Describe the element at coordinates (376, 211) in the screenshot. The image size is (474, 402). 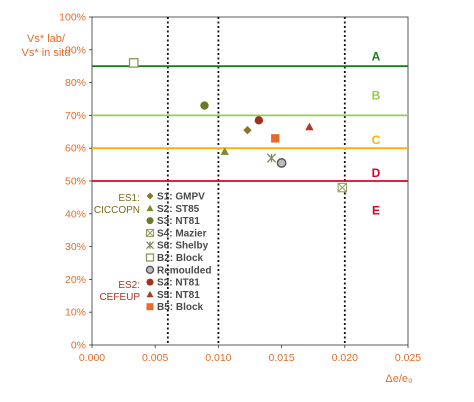
I see `zone-label-E: E` at that location.